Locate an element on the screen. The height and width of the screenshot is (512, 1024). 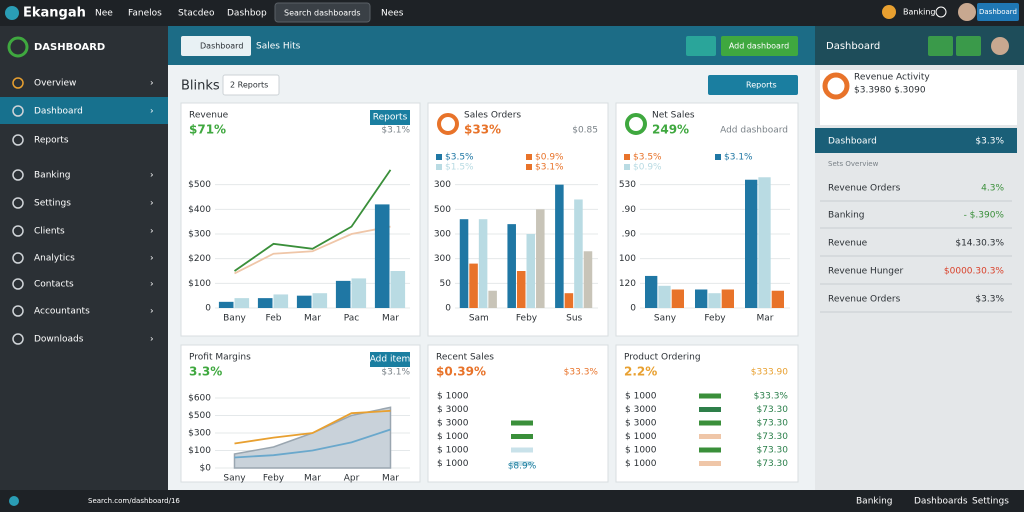
footer-link: Banking is located at coordinates (874, 502).